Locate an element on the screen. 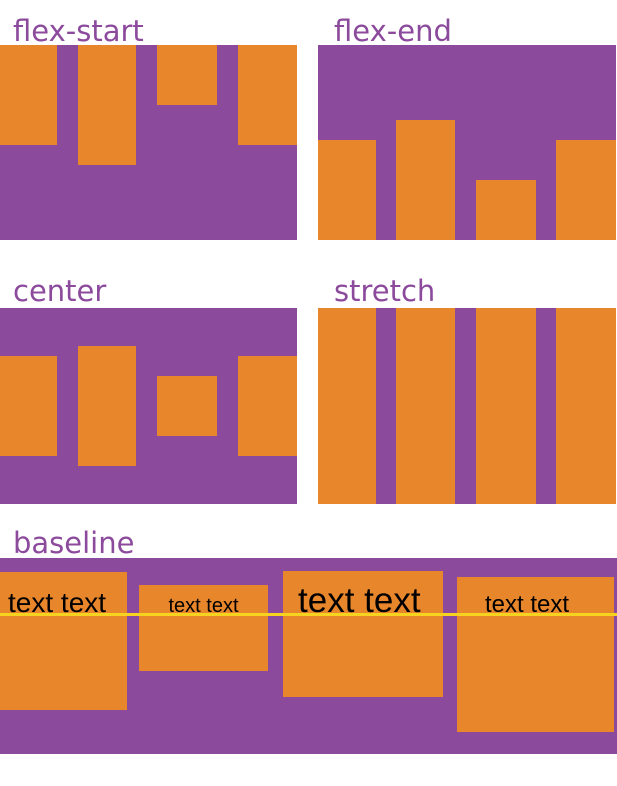 The width and height of the screenshot is (617, 786). panel-label-stretch: stretch is located at coordinates (385, 291).